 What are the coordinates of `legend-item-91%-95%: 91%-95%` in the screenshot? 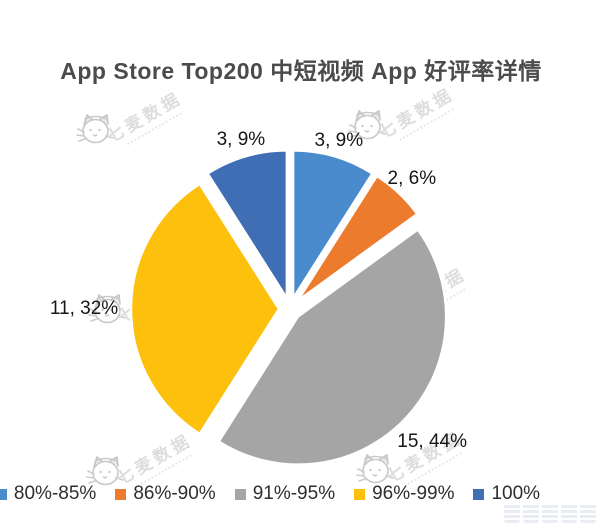 It's located at (285, 494).